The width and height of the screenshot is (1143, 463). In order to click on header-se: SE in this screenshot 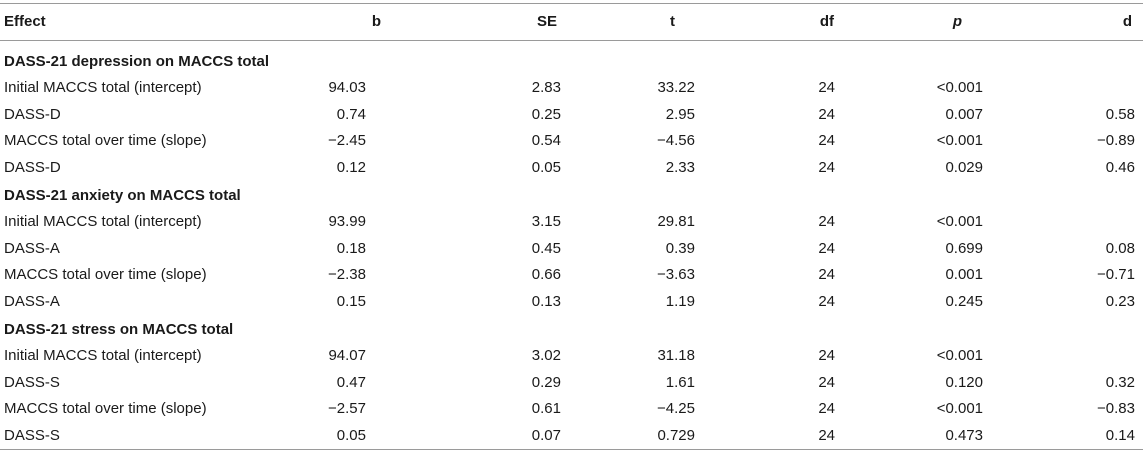, I will do `click(546, 21)`.